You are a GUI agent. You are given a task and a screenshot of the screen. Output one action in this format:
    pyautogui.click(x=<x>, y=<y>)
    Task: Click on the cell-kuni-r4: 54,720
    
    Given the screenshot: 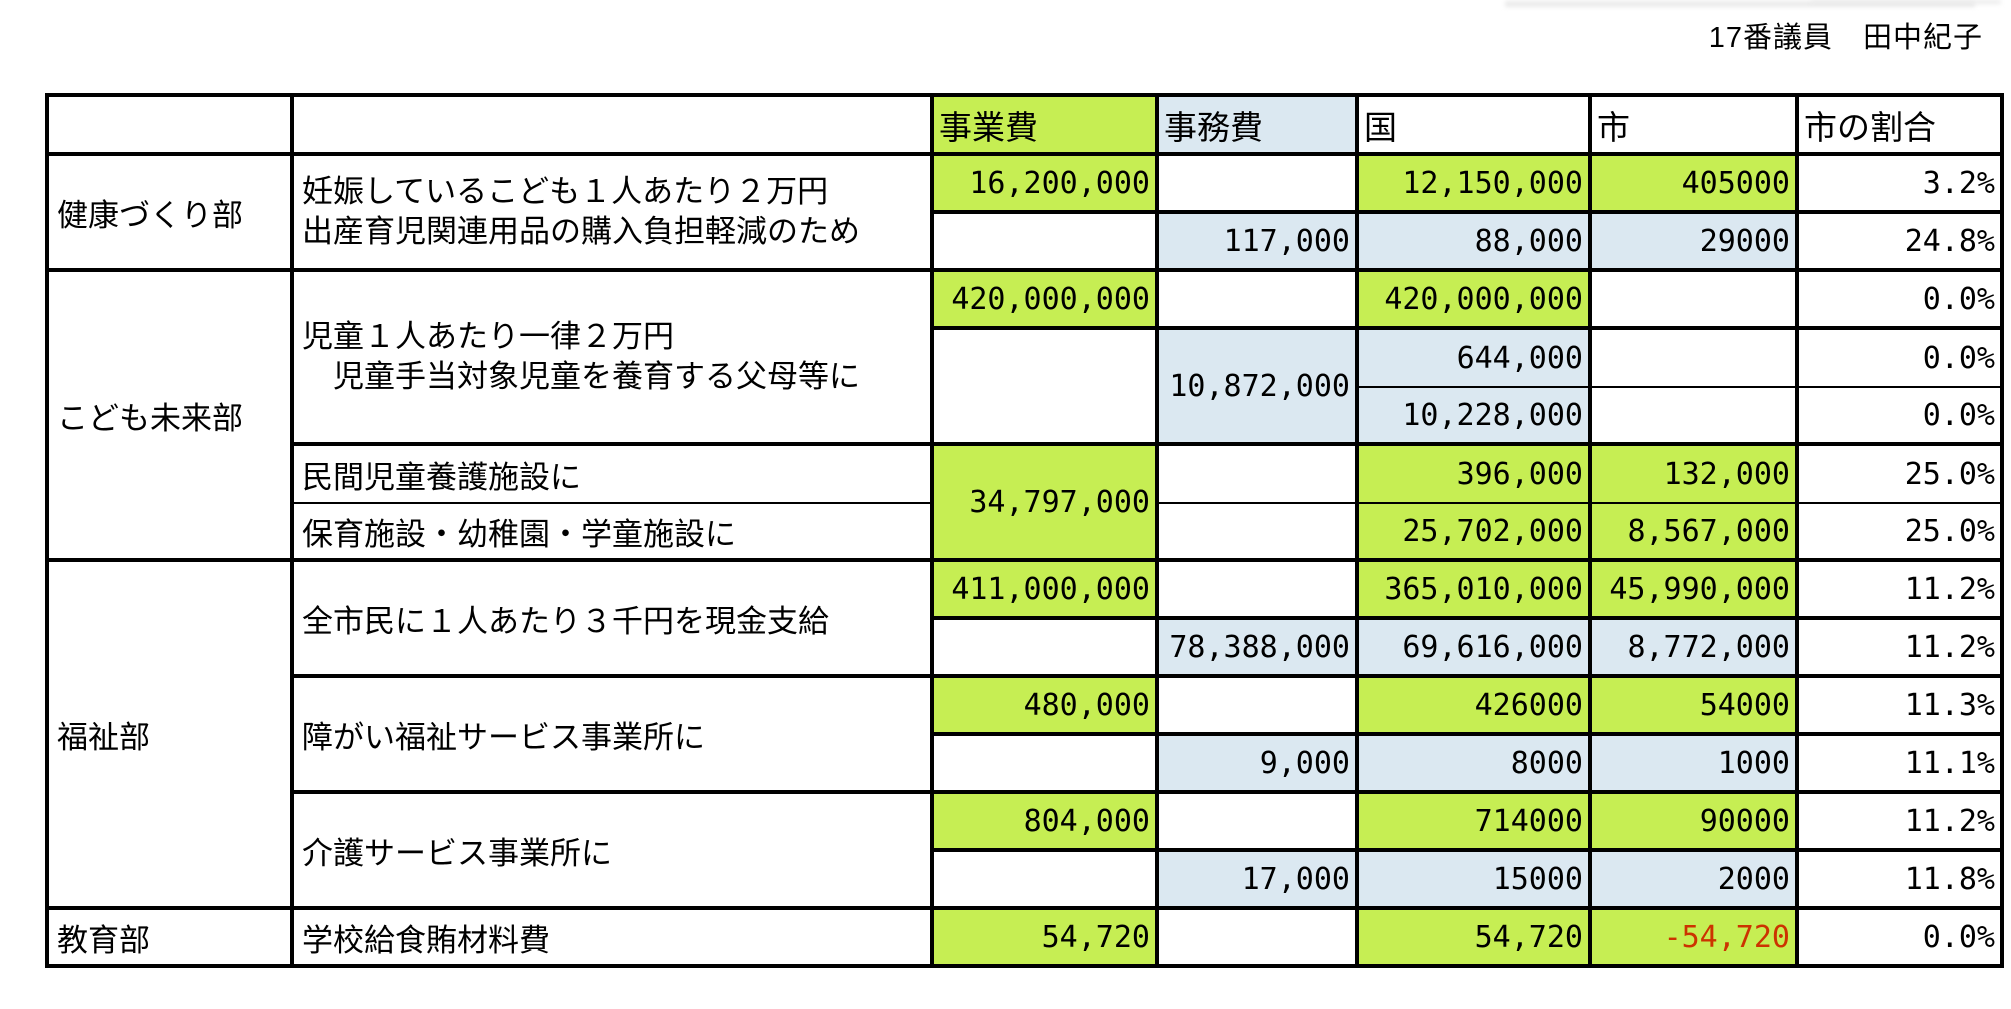 What is the action you would take?
    pyautogui.click(x=1475, y=939)
    